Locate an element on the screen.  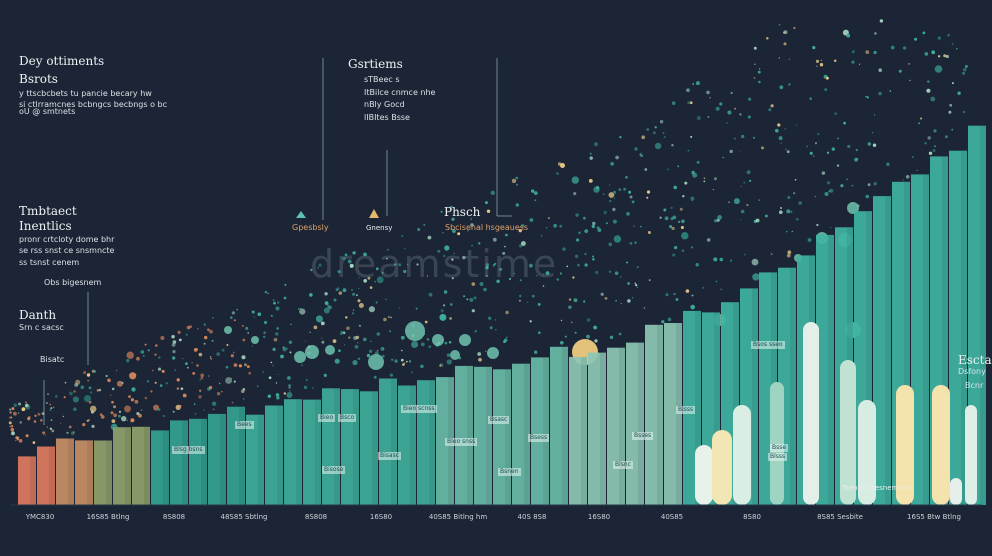
marker-icon is located at coordinates (301, 214).